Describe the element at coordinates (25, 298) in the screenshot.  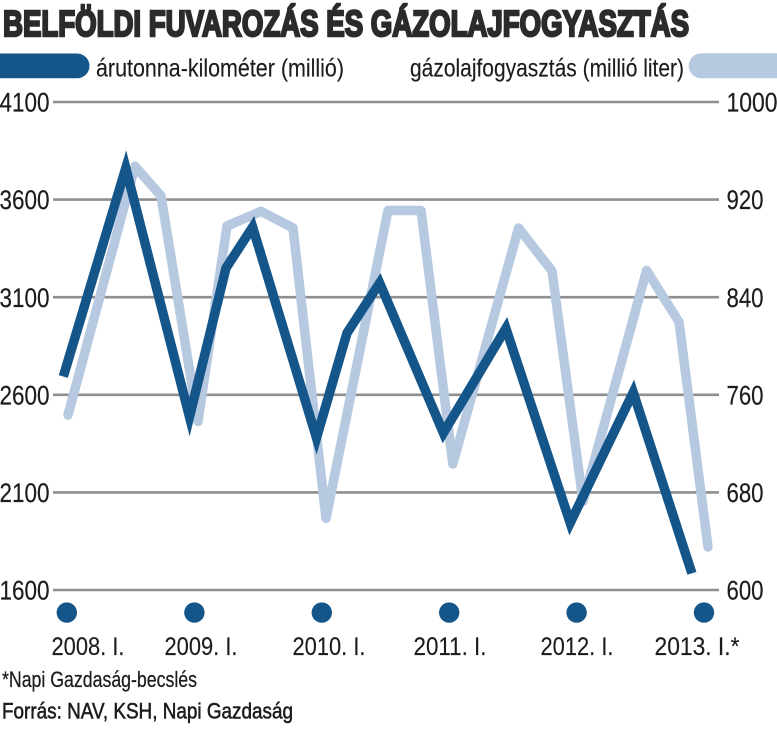
I see `svg-text: 3100` at that location.